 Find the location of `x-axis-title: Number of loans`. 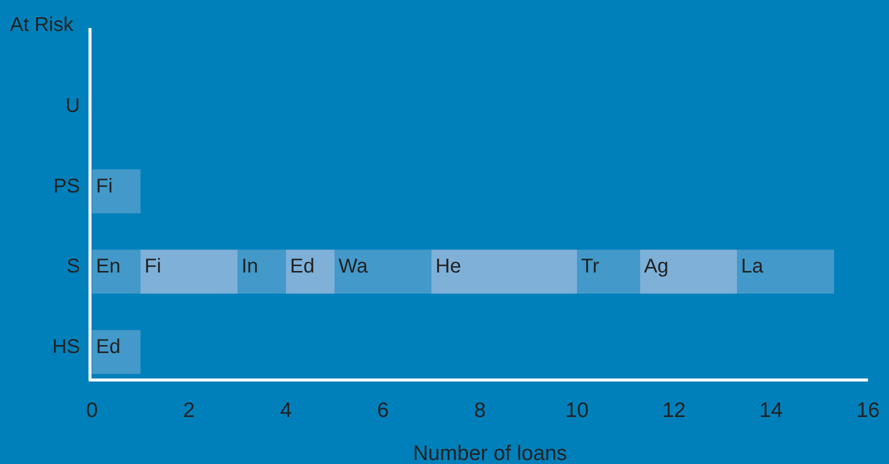

x-axis-title: Number of loans is located at coordinates (490, 453).